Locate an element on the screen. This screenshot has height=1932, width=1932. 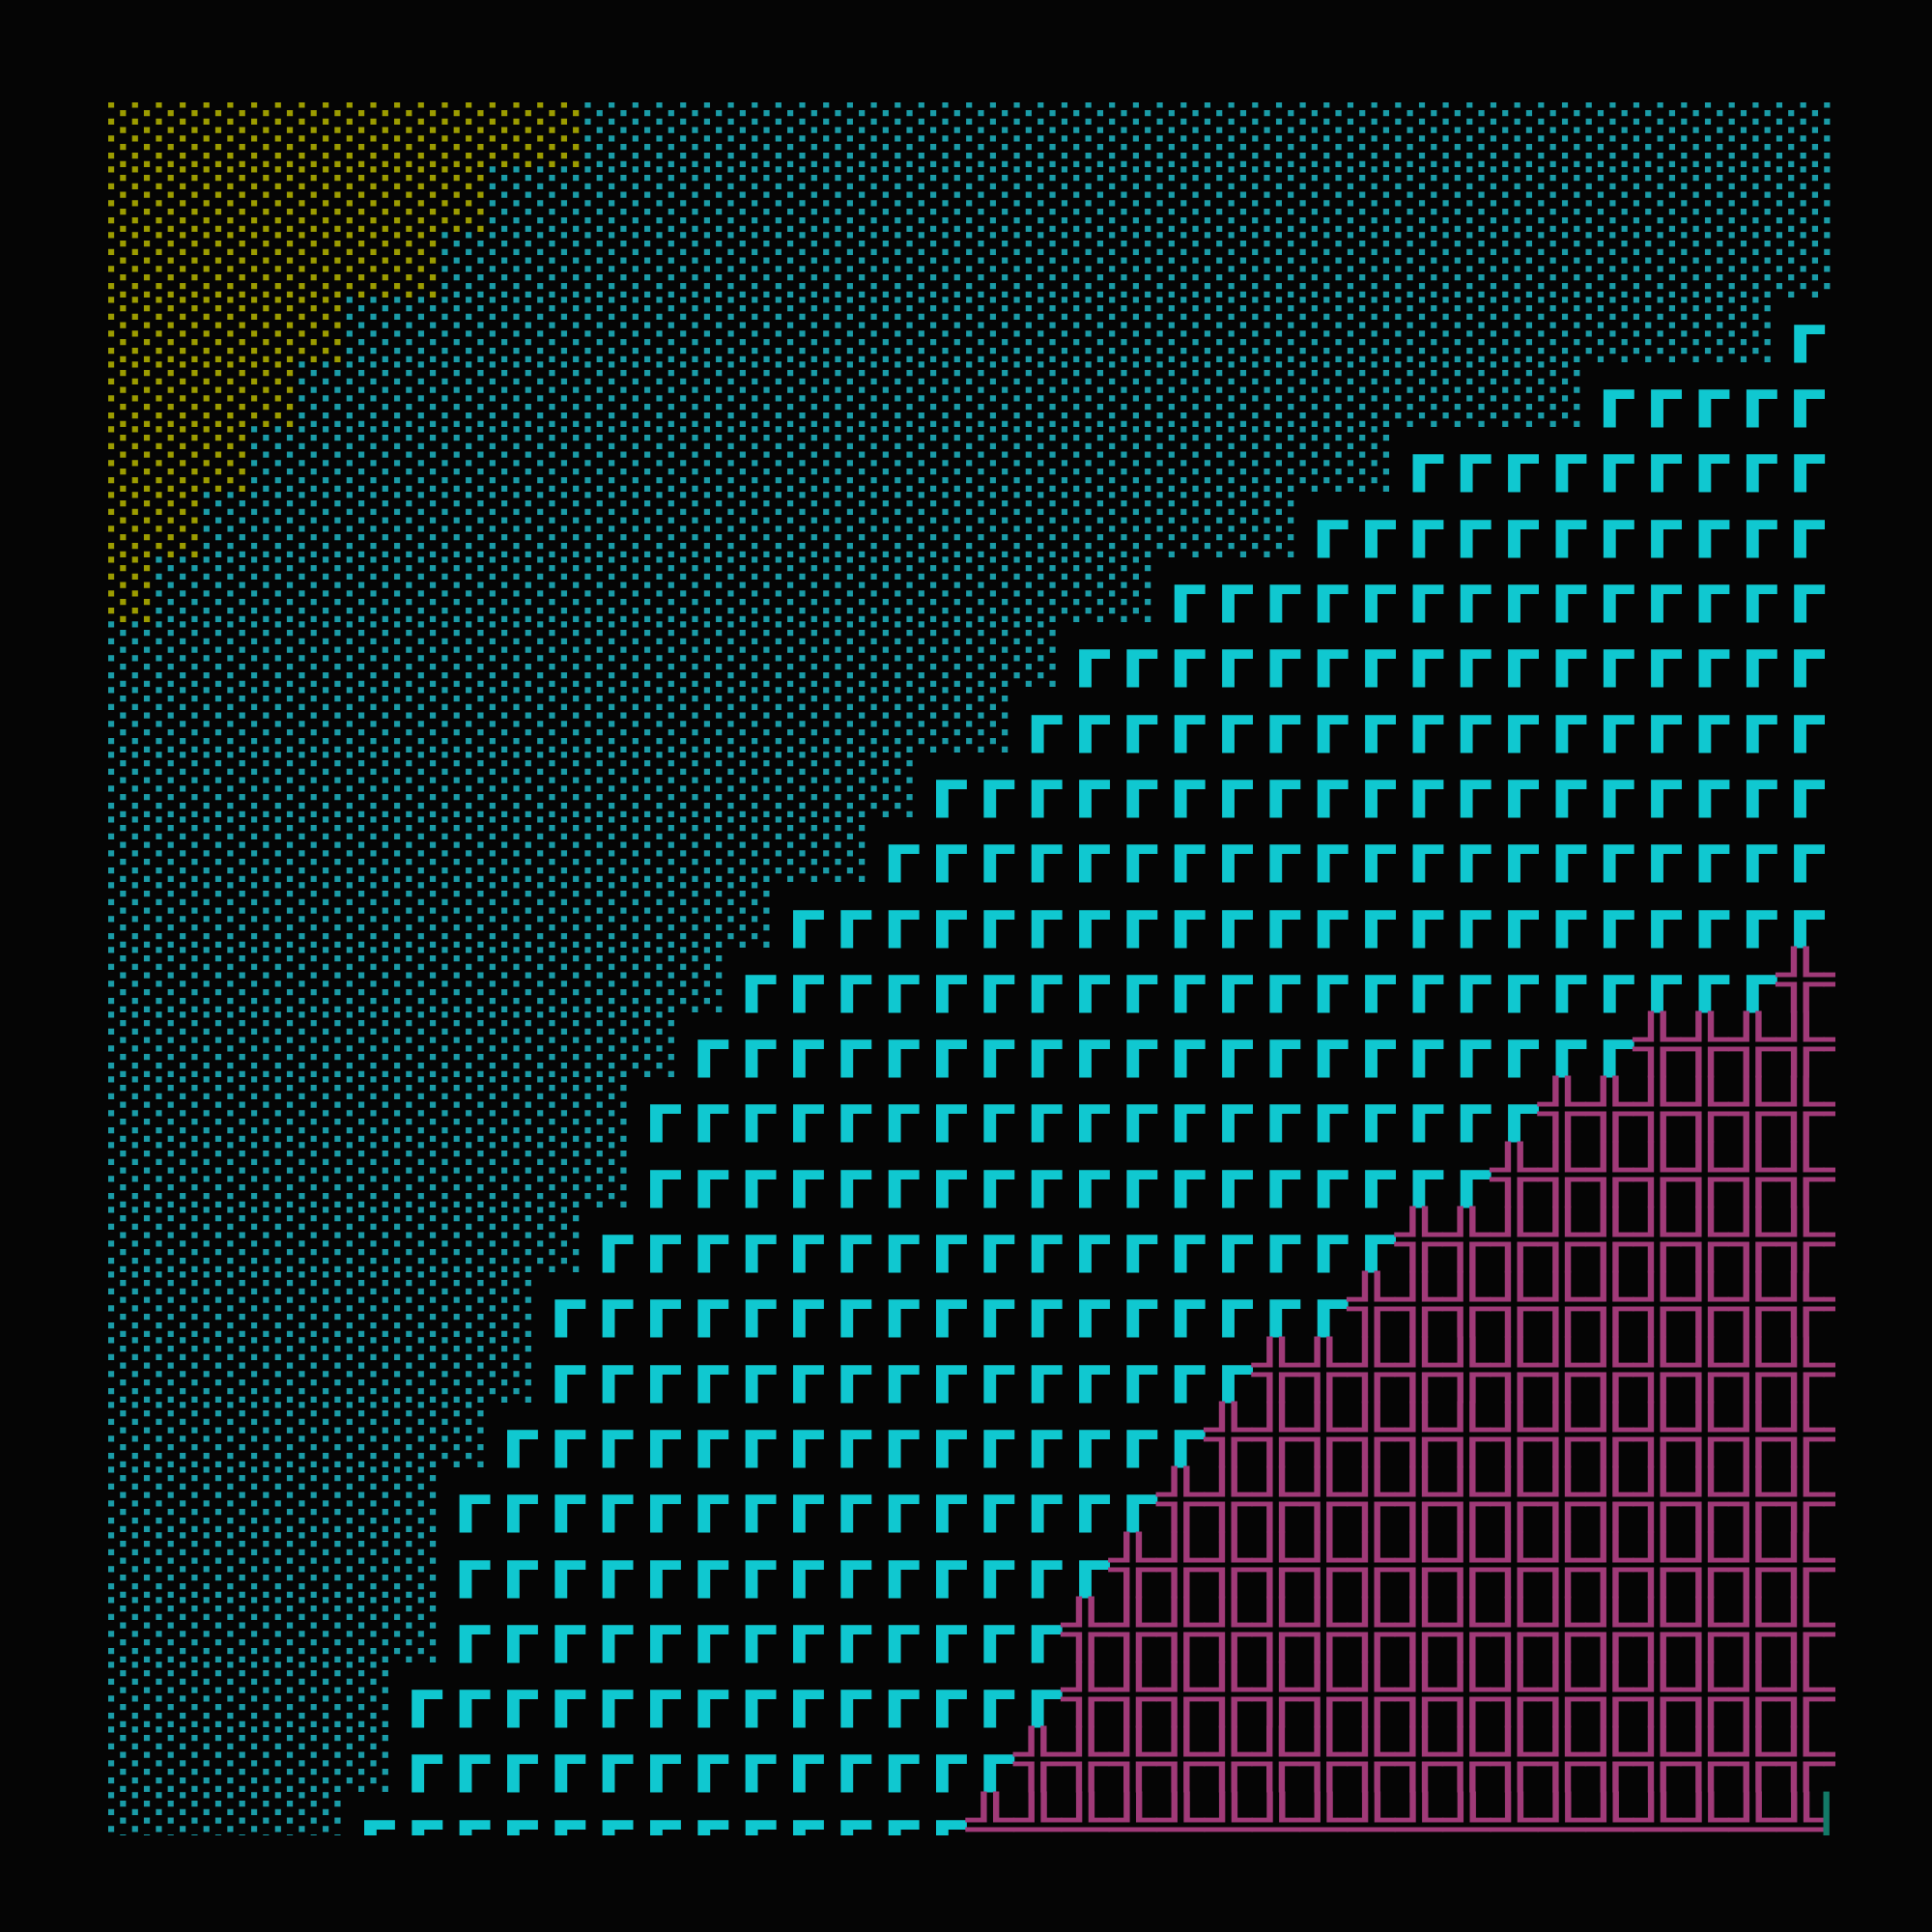
terminal-row: ░░░░░░░░░░░┏┏┏┏┏┏┏┏┏┏┏┏┏┏┏┏┏┏┏╬╬╬╬╬╬╬ is located at coordinates (971, 1109).